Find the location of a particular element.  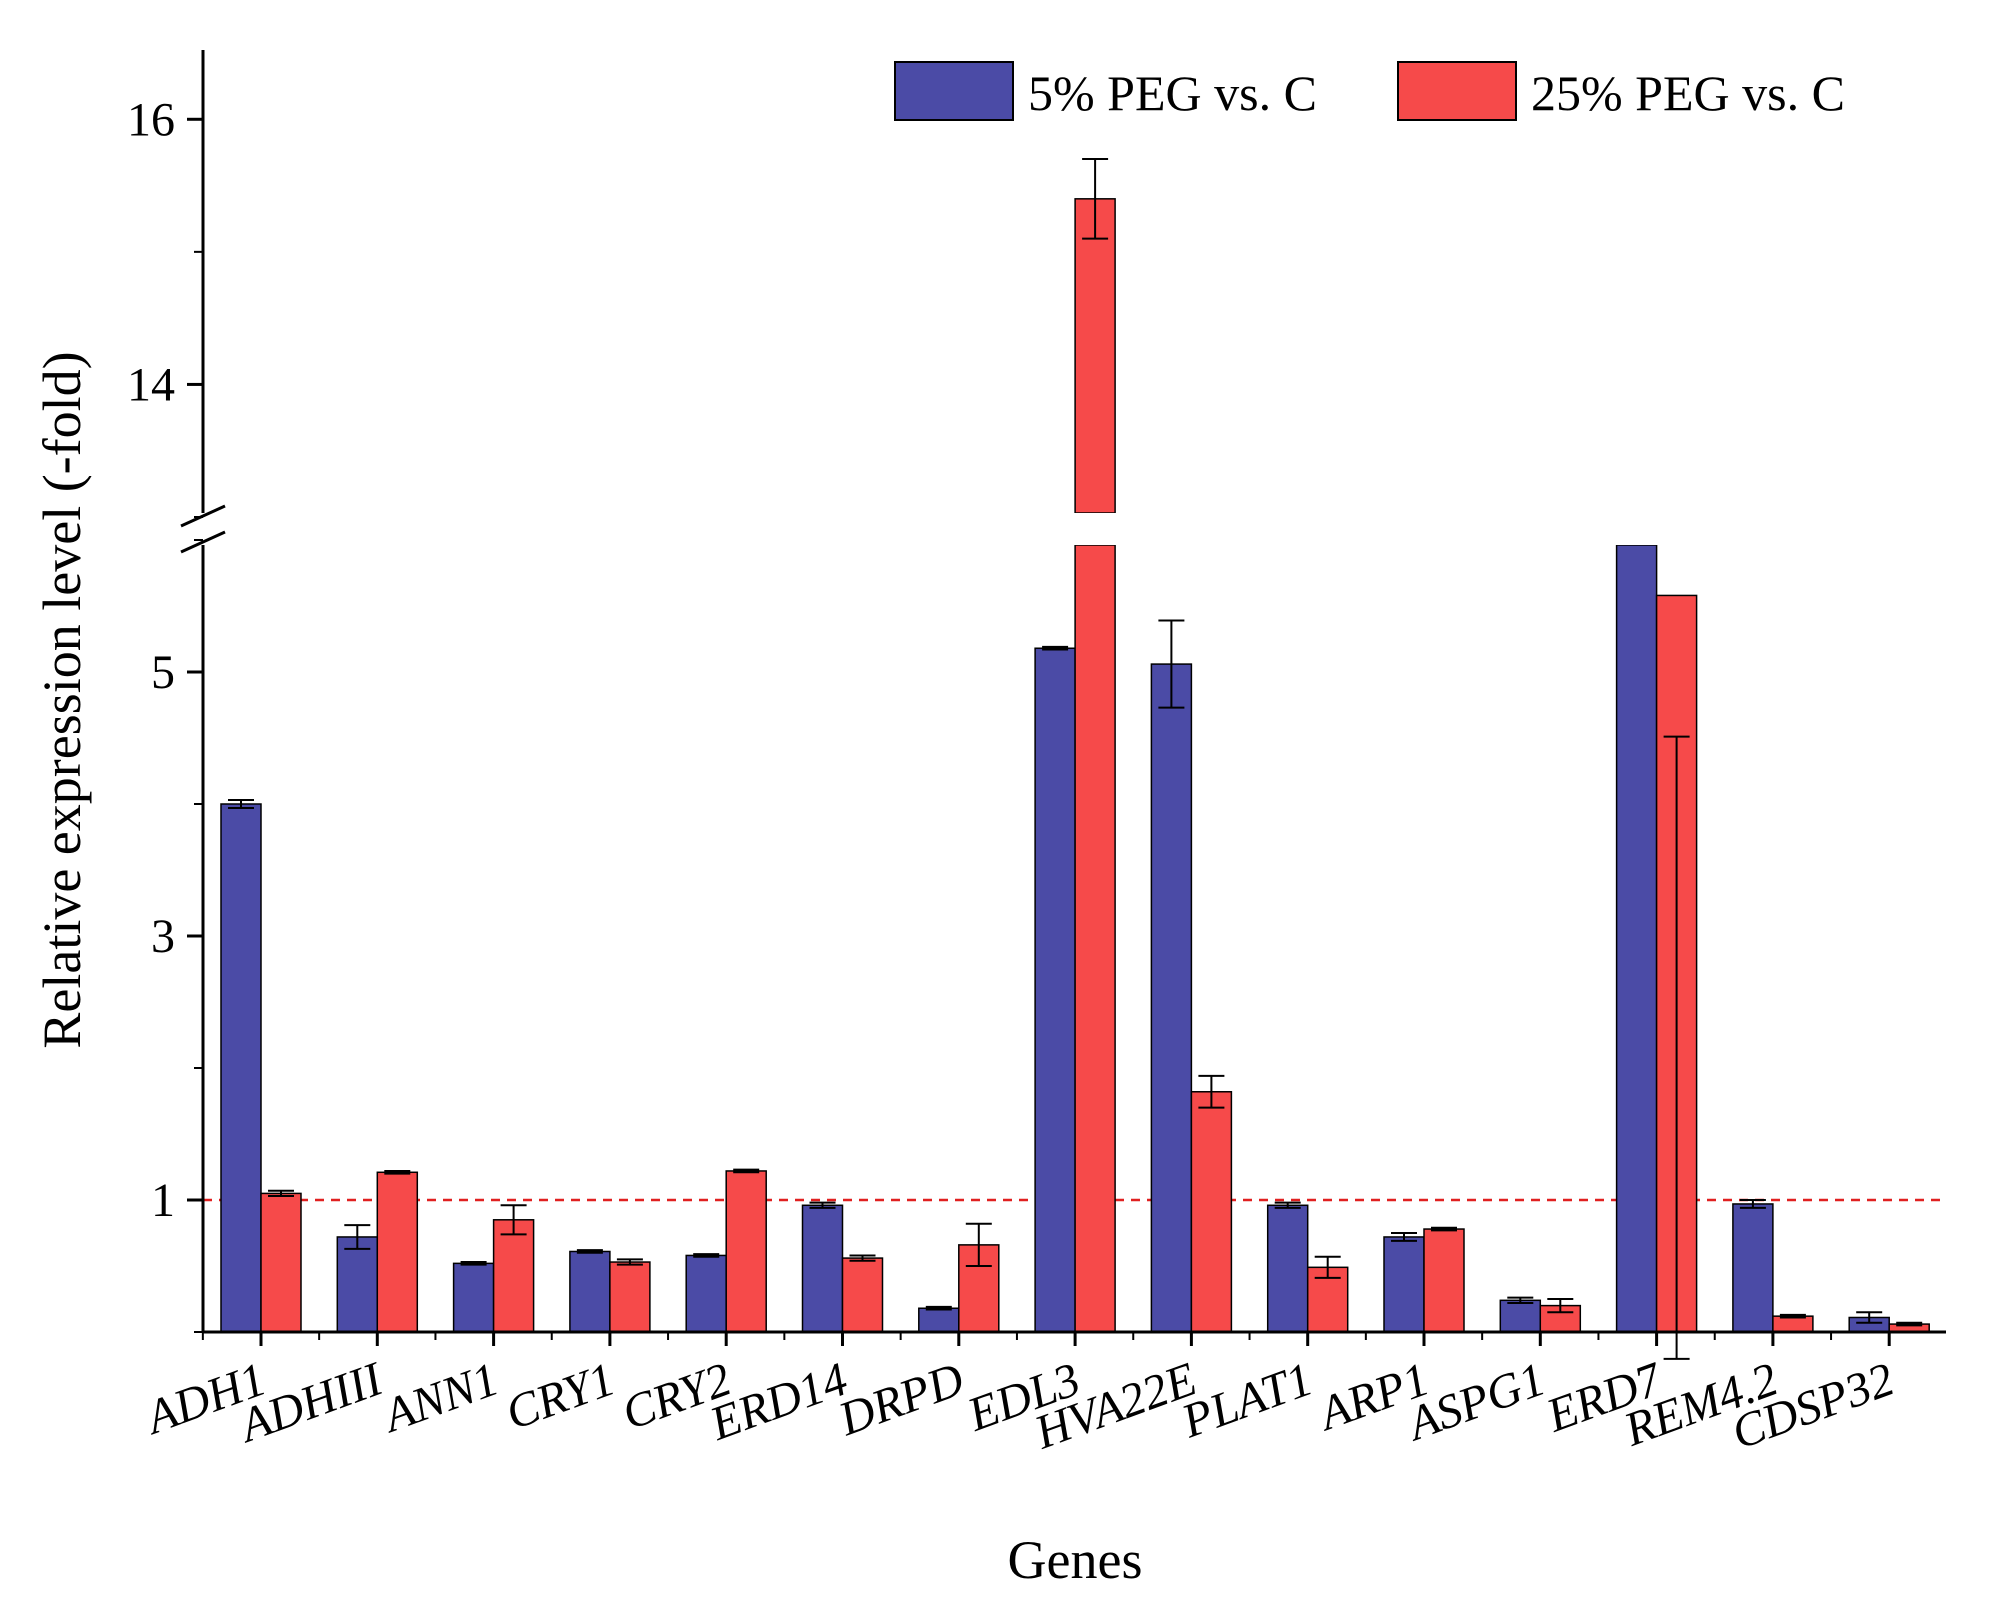

y-axis-break-mark-lower is located at coordinates (203, 542).